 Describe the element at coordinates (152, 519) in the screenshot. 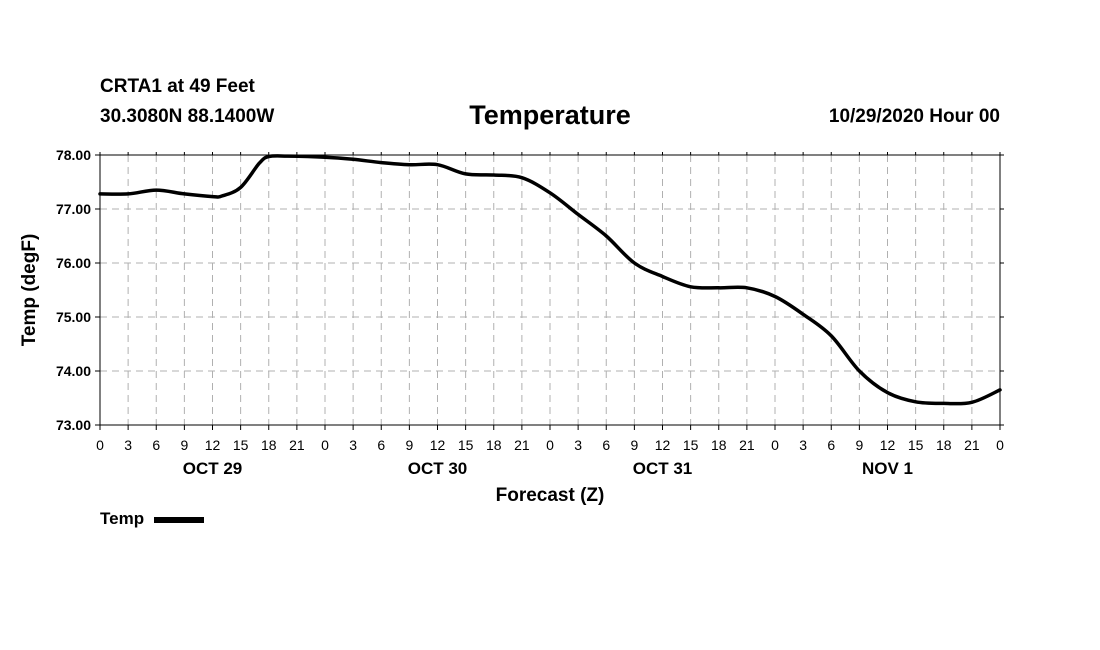

I see `legend: Temp` at that location.